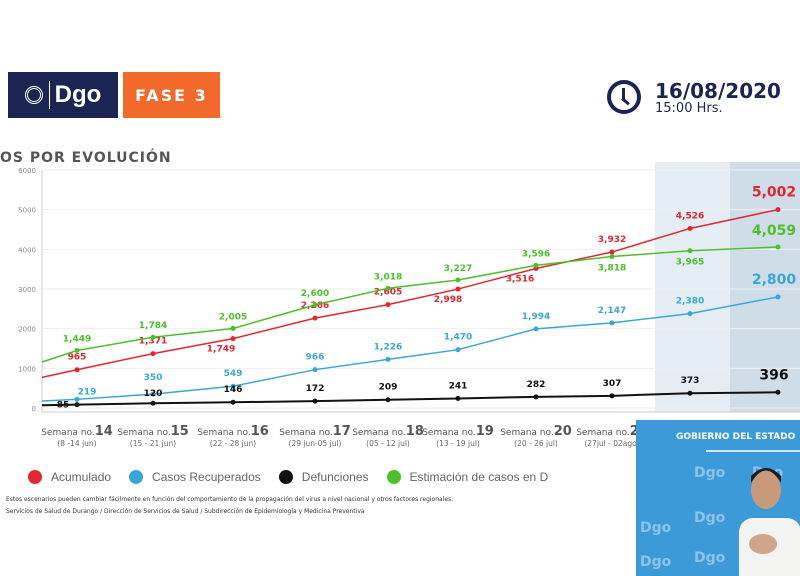 Image resolution: width=800 pixels, height=576 pixels. I want to click on week-number: 17, so click(341, 431).